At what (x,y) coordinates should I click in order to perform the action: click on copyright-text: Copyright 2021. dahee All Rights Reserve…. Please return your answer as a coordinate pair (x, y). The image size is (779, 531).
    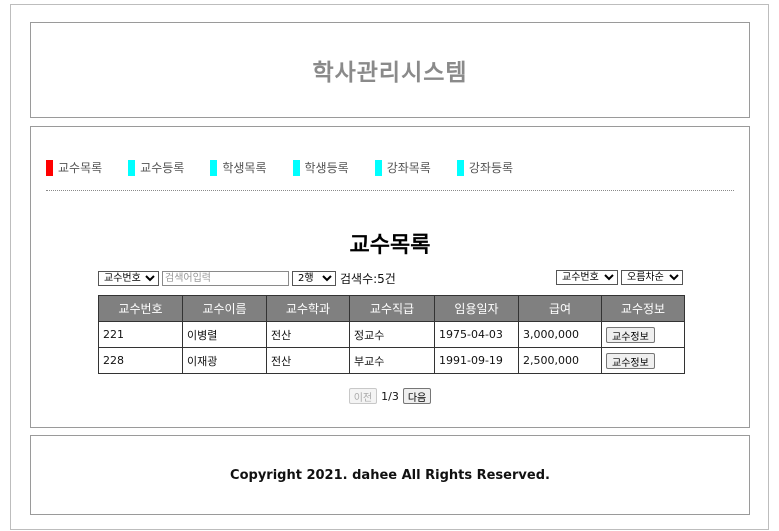
    Looking at the image, I should click on (390, 475).